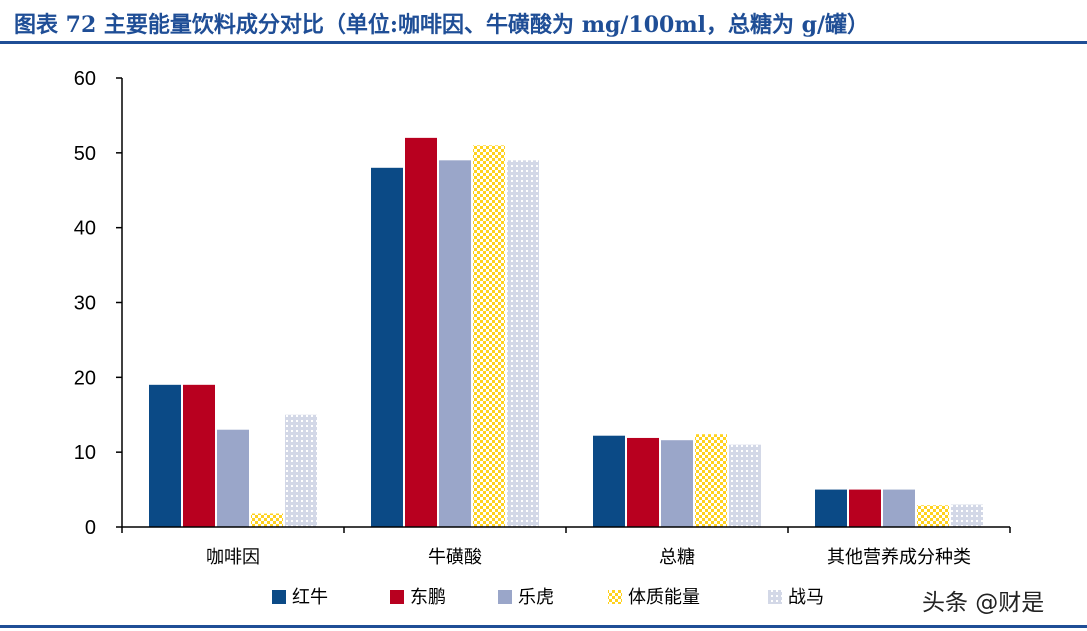 The width and height of the screenshot is (1087, 631). Describe the element at coordinates (85, 79) in the screenshot. I see `y-tick-label: 60` at that location.